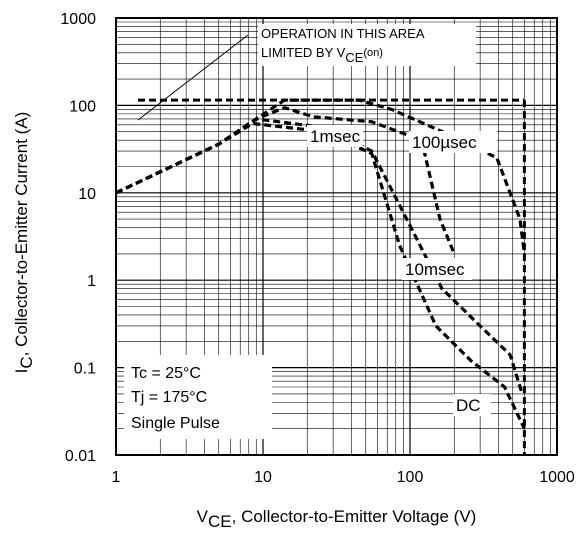 The width and height of the screenshot is (586, 535). What do you see at coordinates (343, 33) in the screenshot?
I see `annotation-line-1: OPERATION IN THIS AREA` at bounding box center [343, 33].